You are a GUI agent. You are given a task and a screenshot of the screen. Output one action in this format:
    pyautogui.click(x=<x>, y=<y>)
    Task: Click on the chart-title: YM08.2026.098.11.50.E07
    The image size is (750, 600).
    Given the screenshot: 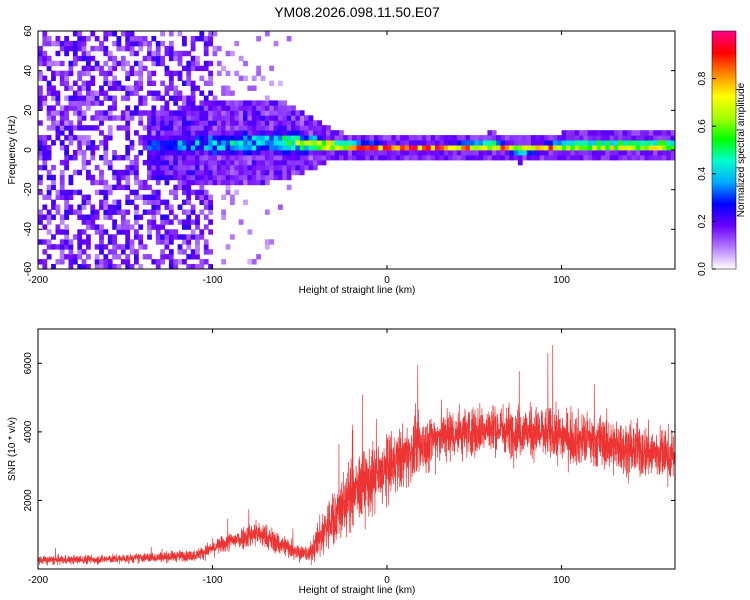 What is the action you would take?
    pyautogui.click(x=357, y=12)
    